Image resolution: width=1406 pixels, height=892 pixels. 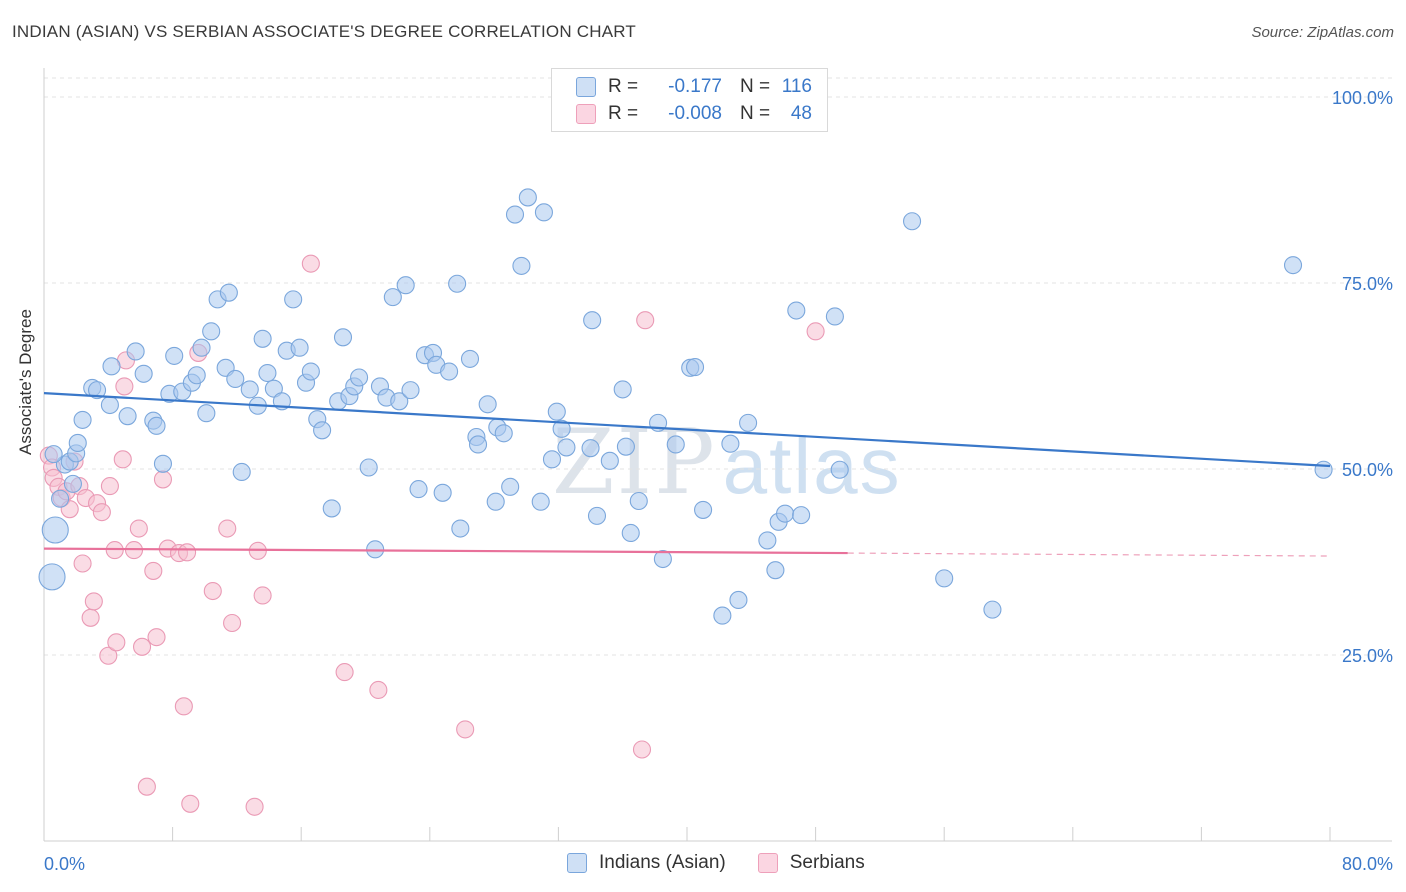 I want to click on legend-r-label: R =, so click(x=623, y=113).